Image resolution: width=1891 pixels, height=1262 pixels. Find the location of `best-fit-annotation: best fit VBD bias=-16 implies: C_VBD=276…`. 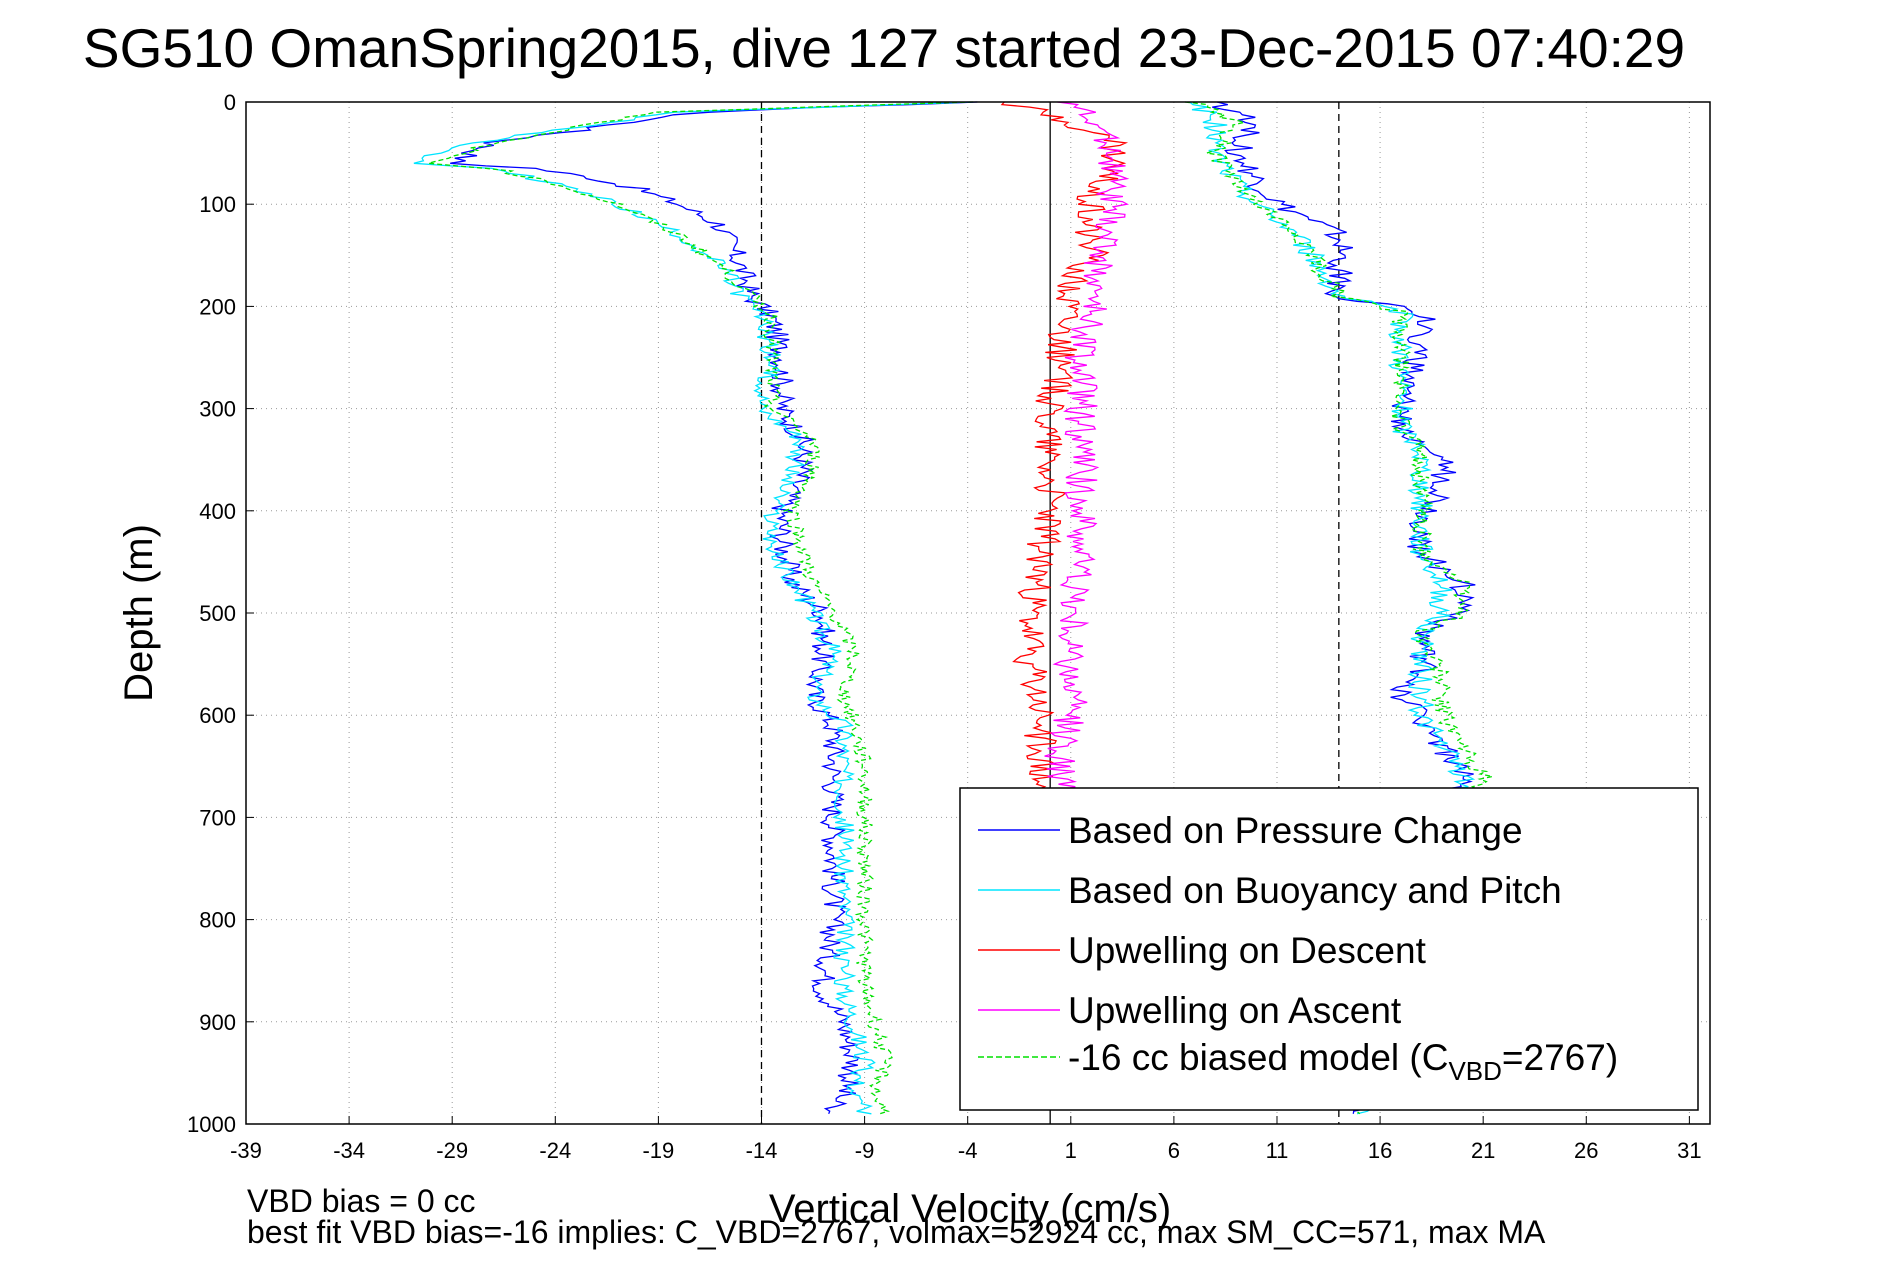

best-fit-annotation: best fit VBD bias=-16 implies: C_VBD=276… is located at coordinates (896, 1232).